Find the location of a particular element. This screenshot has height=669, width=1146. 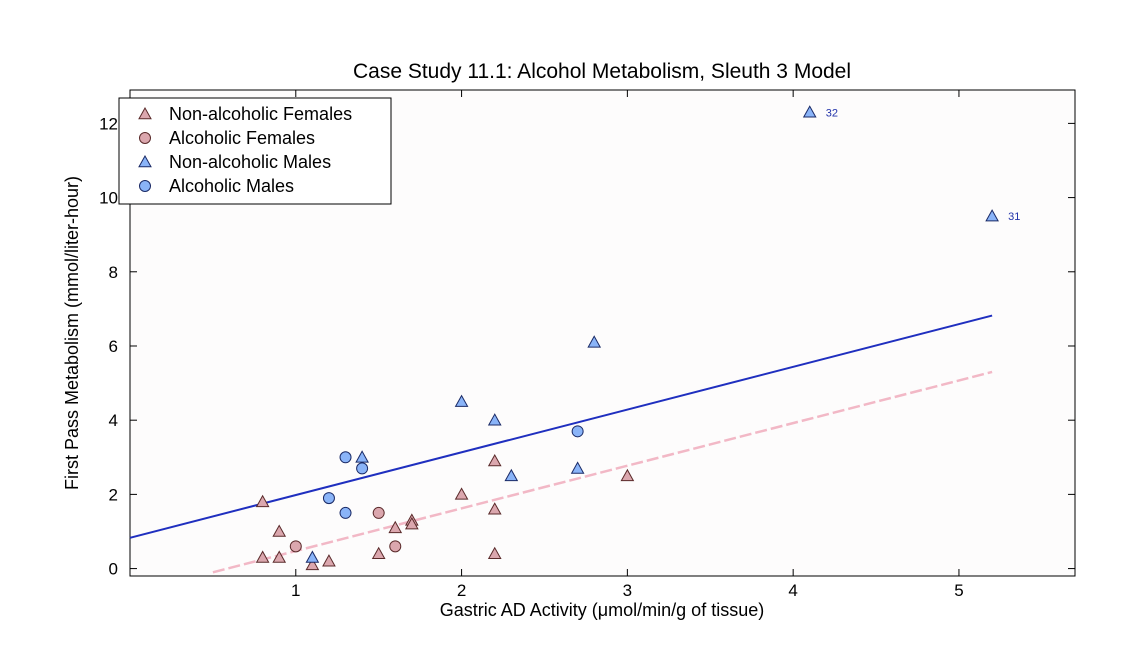

y-tick-label: 4 is located at coordinates (113, 420).